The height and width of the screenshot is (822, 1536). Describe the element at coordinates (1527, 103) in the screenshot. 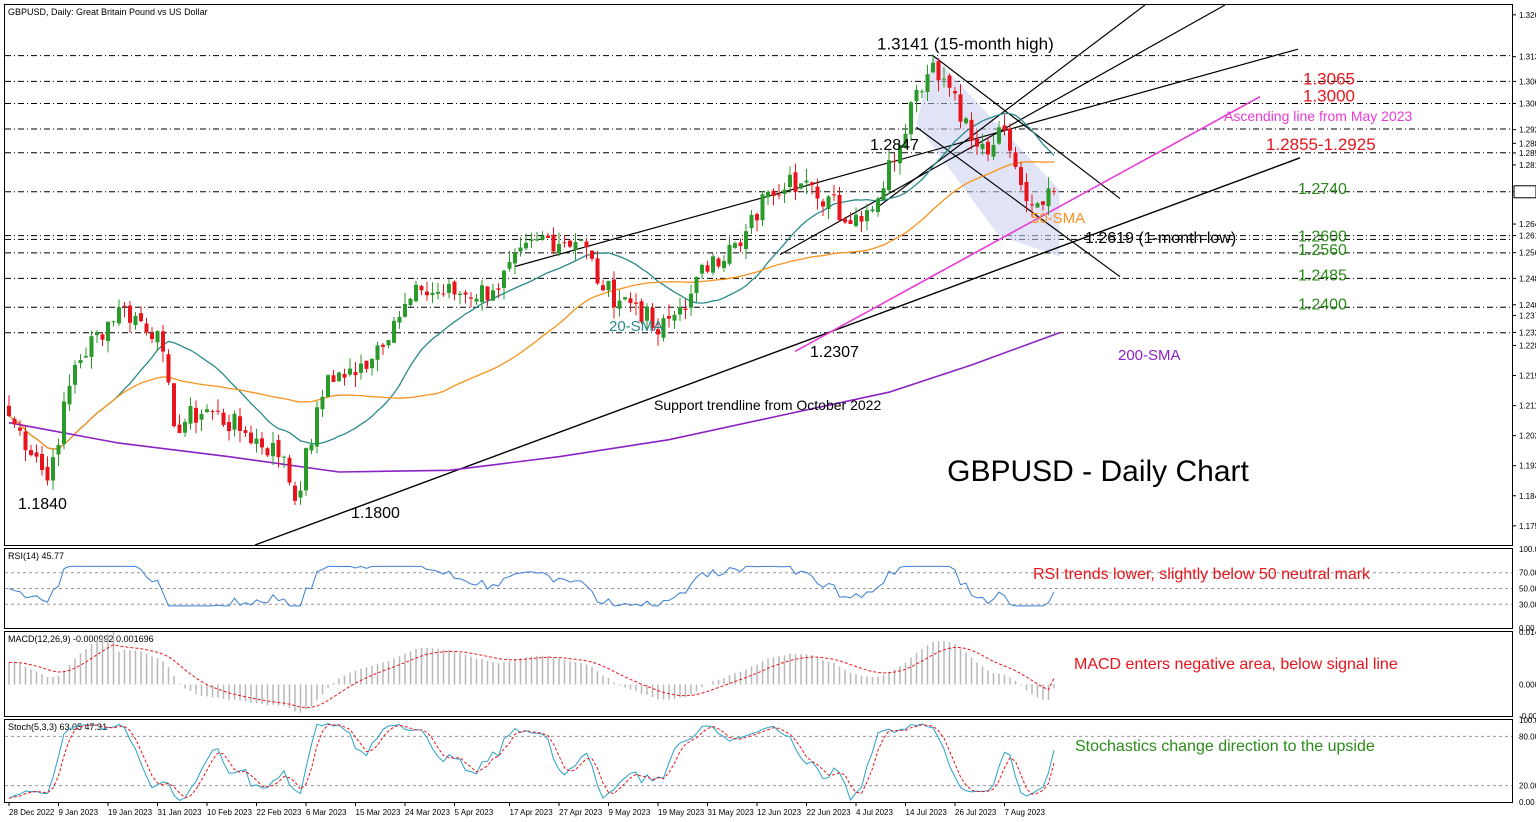

I see `price-tick-label: 1.30000` at that location.